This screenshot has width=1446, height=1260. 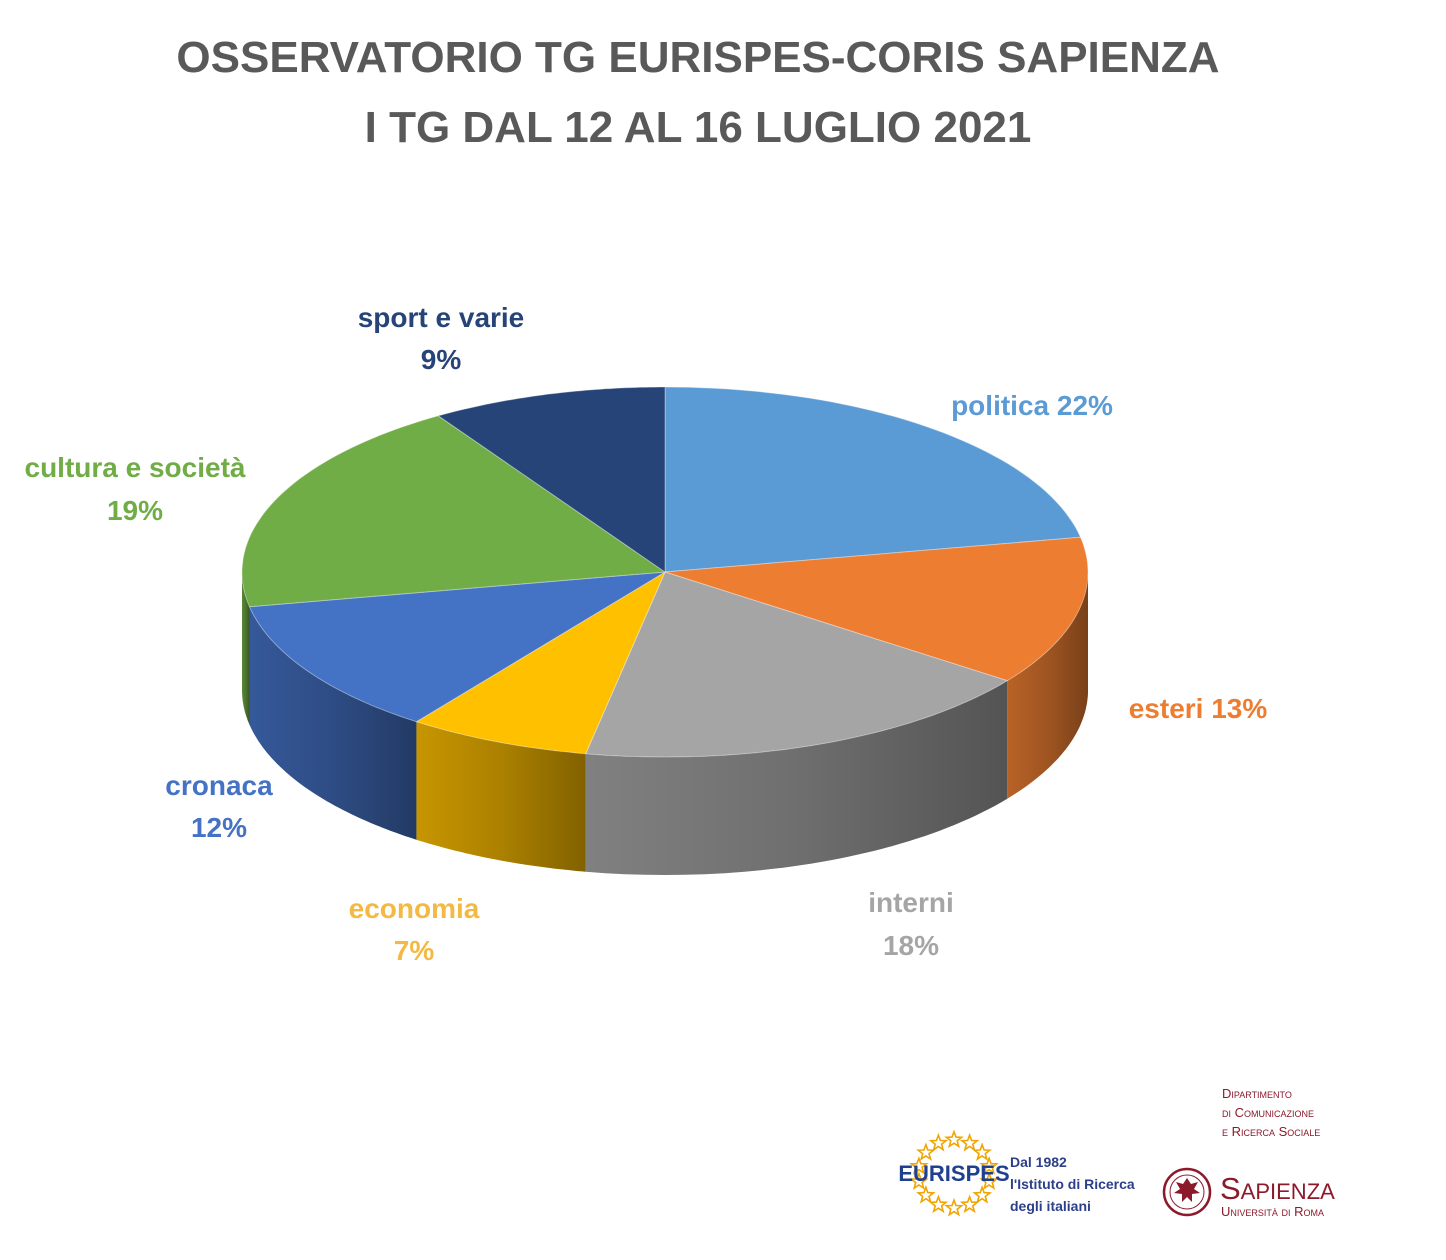 I want to click on pie-slice-interni, so click(x=796, y=664).